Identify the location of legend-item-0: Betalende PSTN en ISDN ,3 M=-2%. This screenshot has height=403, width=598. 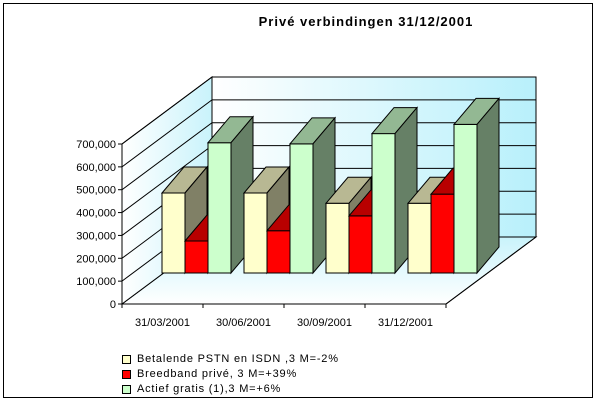
(230, 359).